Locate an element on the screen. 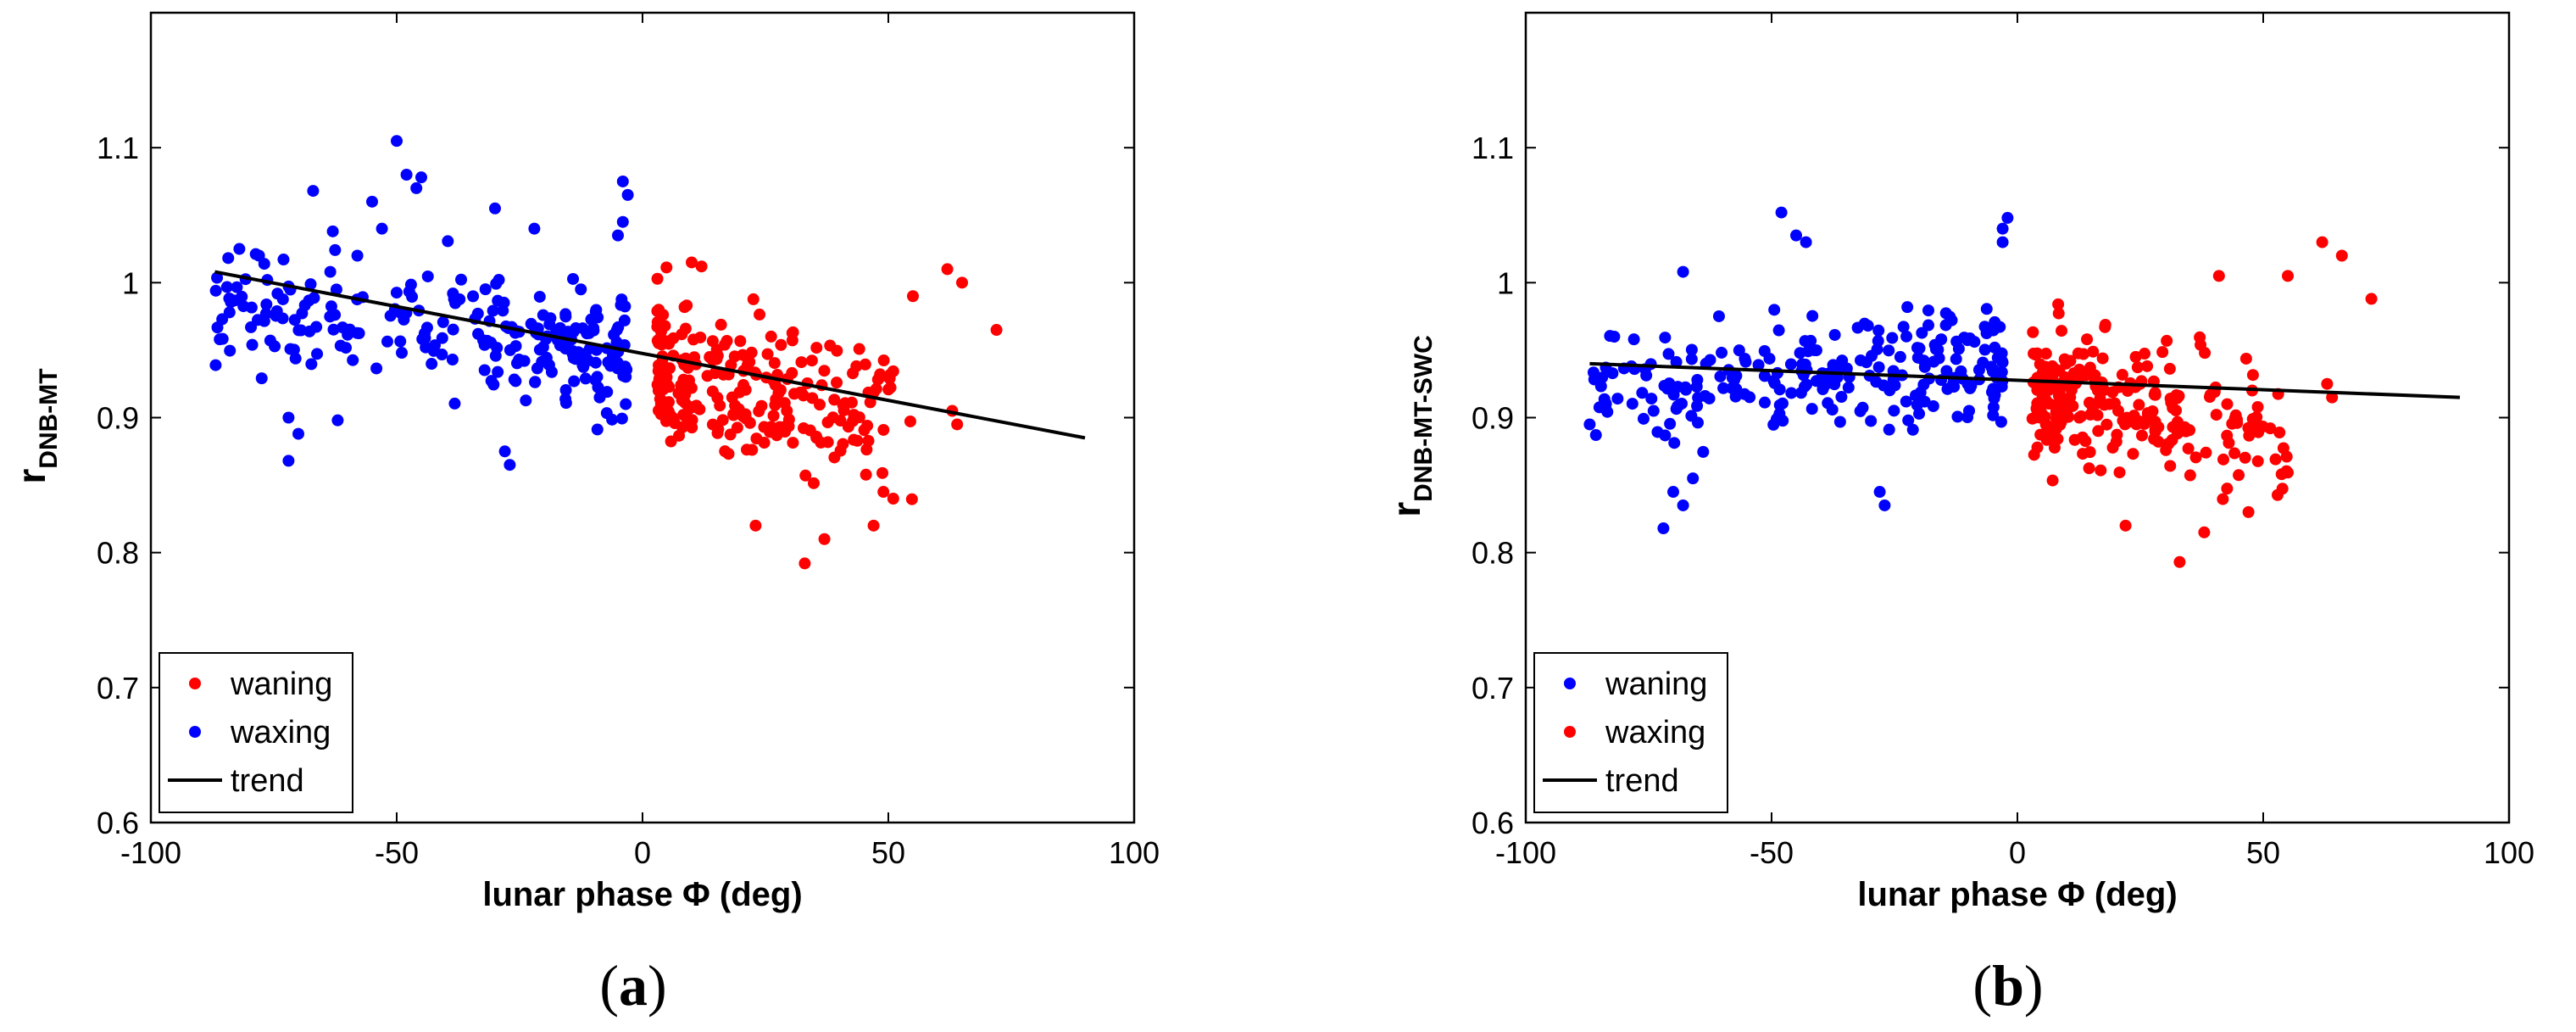 Image resolution: width=2576 pixels, height=1032 pixels. legend-label-waxing: waxing is located at coordinates (280, 732).